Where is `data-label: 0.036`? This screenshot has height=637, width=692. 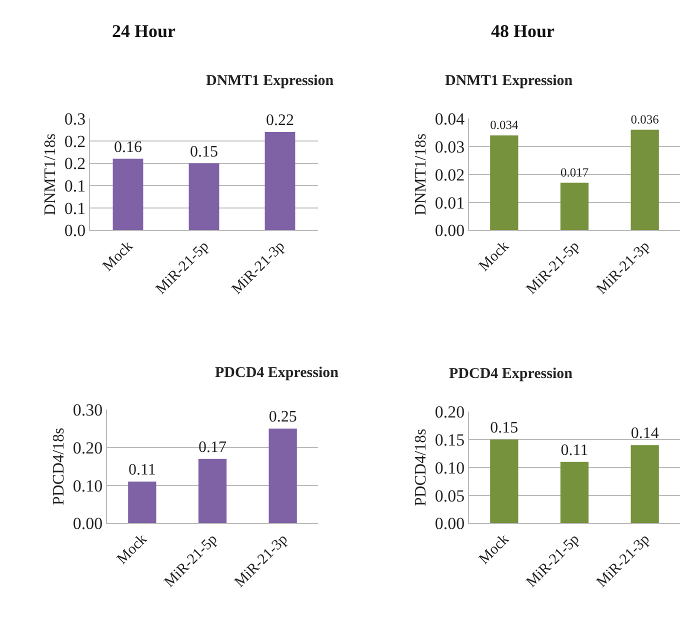 data-label: 0.036 is located at coordinates (644, 119).